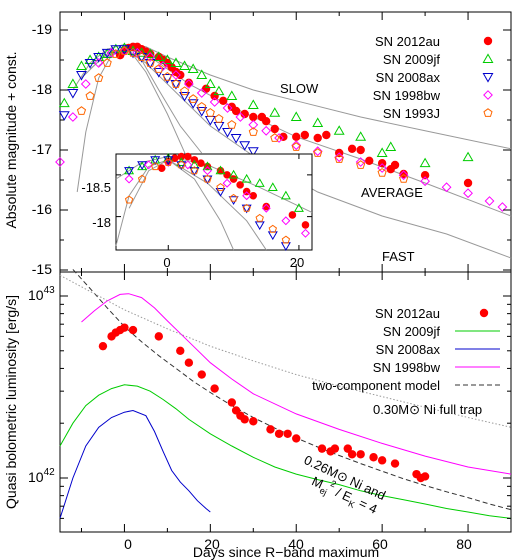  Describe the element at coordinates (299, 88) in the screenshot. I see `slow-label: SLOW` at that location.